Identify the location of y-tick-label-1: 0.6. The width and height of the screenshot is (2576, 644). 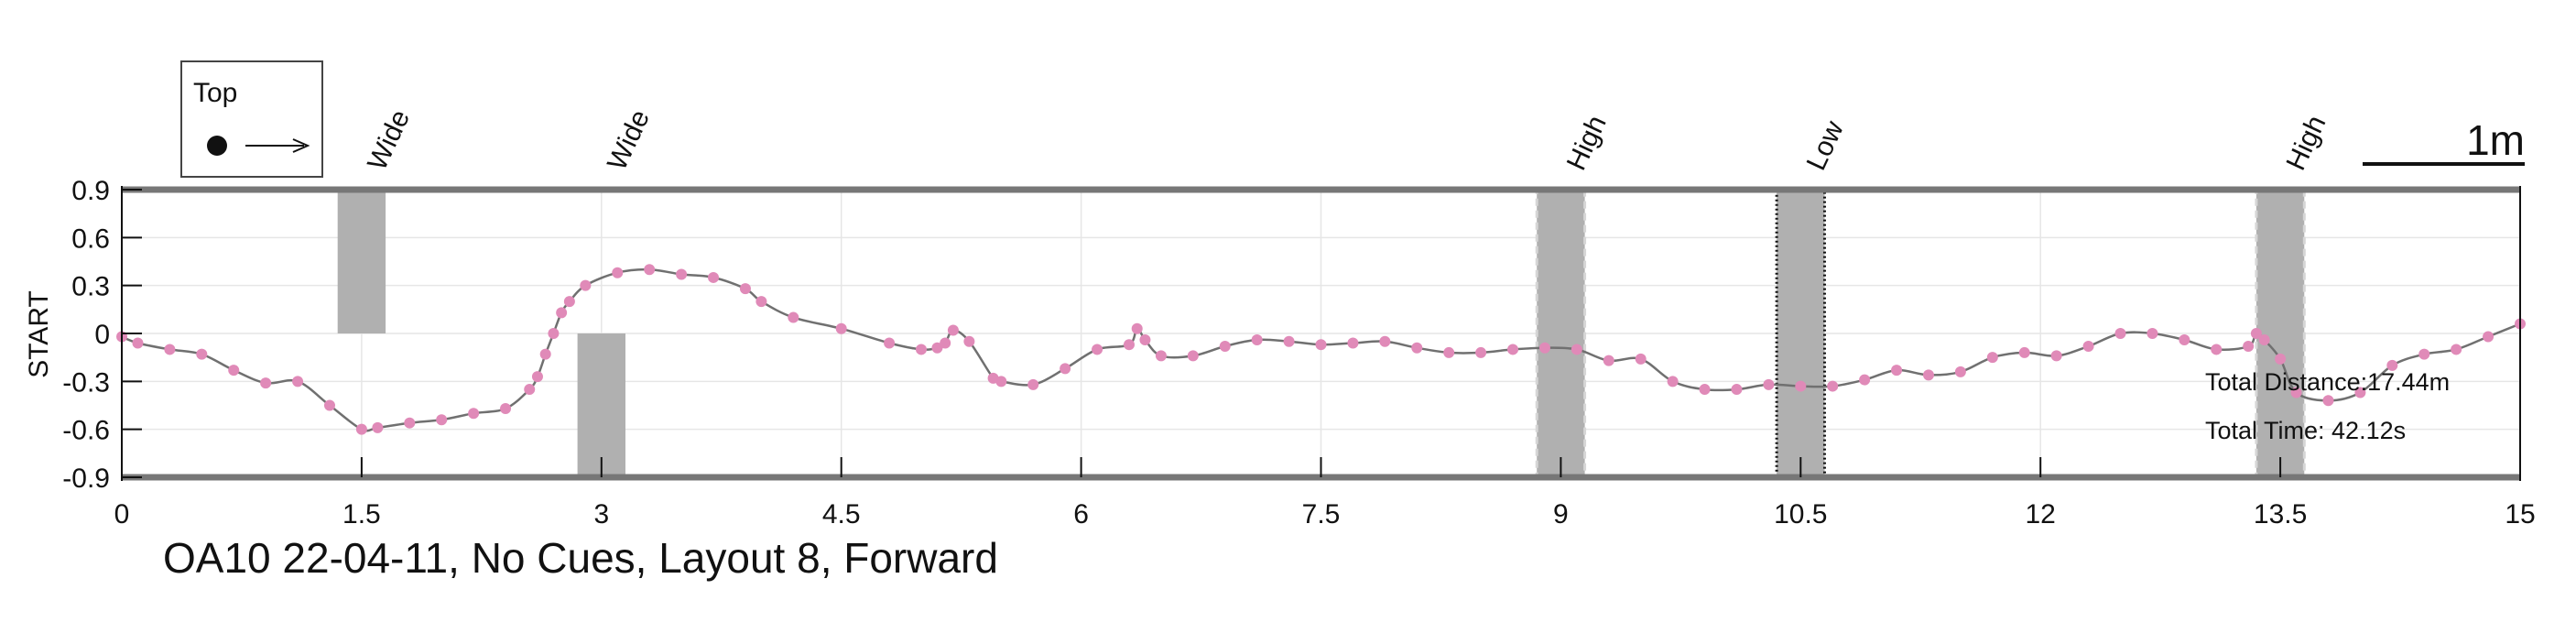
(90, 239).